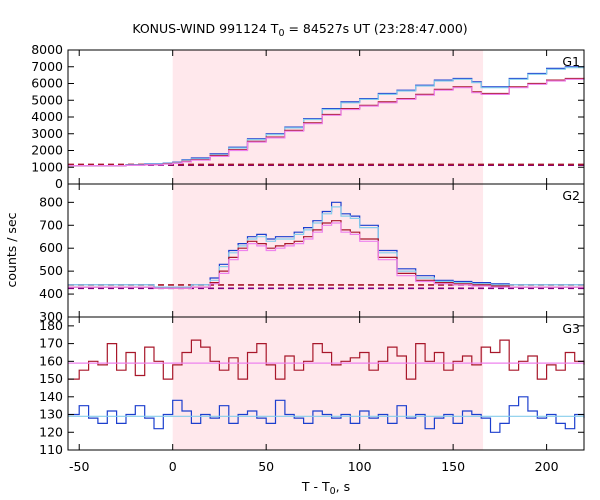 Image resolution: width=600 pixels, height=500 pixels. Describe the element at coordinates (328, 117) in the screenshot. I see `shaded-interval-G1` at that location.